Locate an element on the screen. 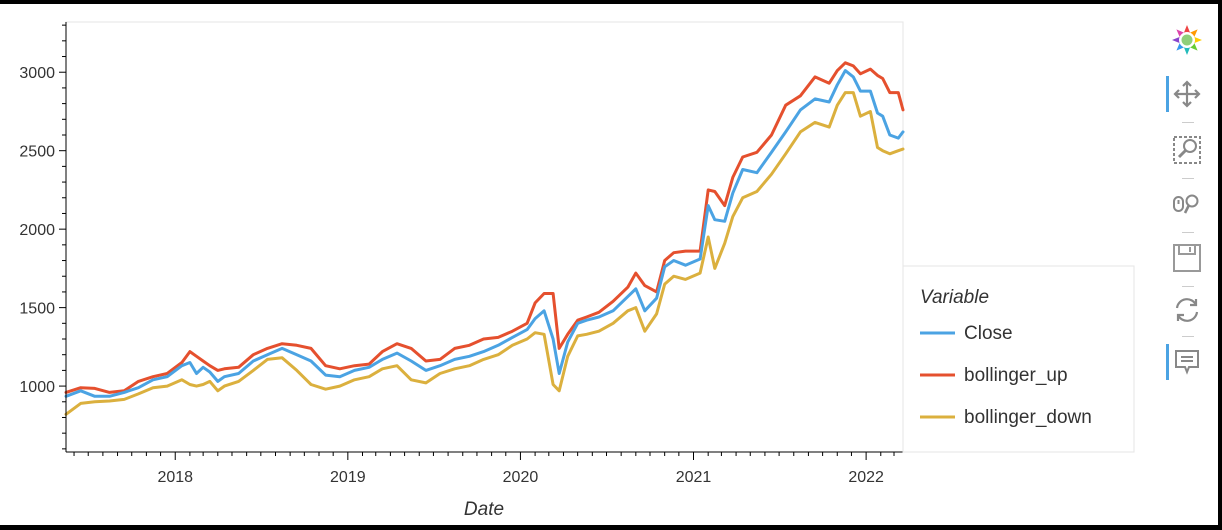 The width and height of the screenshot is (1222, 530). box-zoom-tool is located at coordinates (1187, 150).